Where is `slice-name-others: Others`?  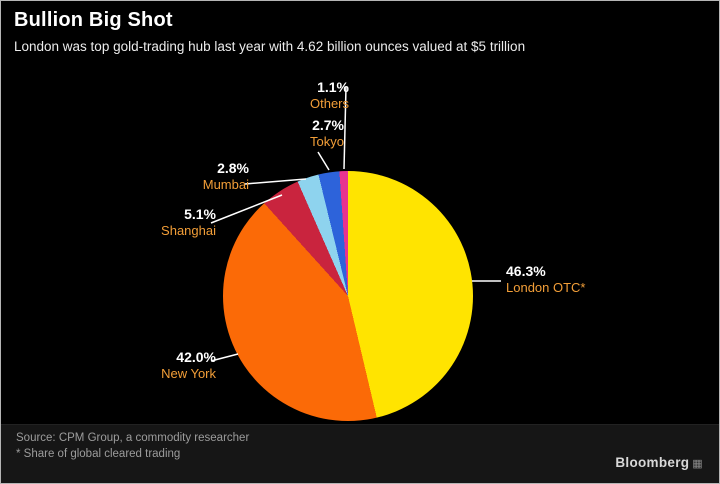 slice-name-others: Others is located at coordinates (329, 103).